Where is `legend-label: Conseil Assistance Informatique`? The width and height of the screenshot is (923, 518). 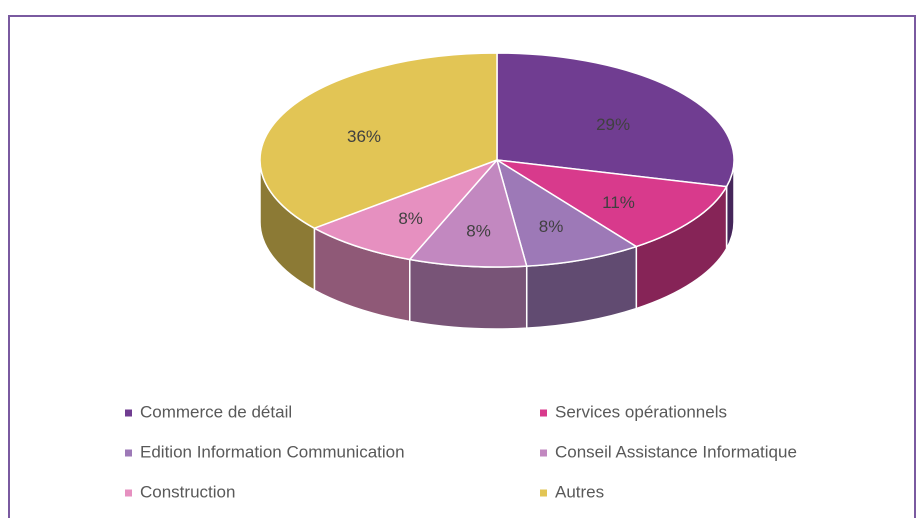
legend-label: Conseil Assistance Informatique is located at coordinates (676, 451).